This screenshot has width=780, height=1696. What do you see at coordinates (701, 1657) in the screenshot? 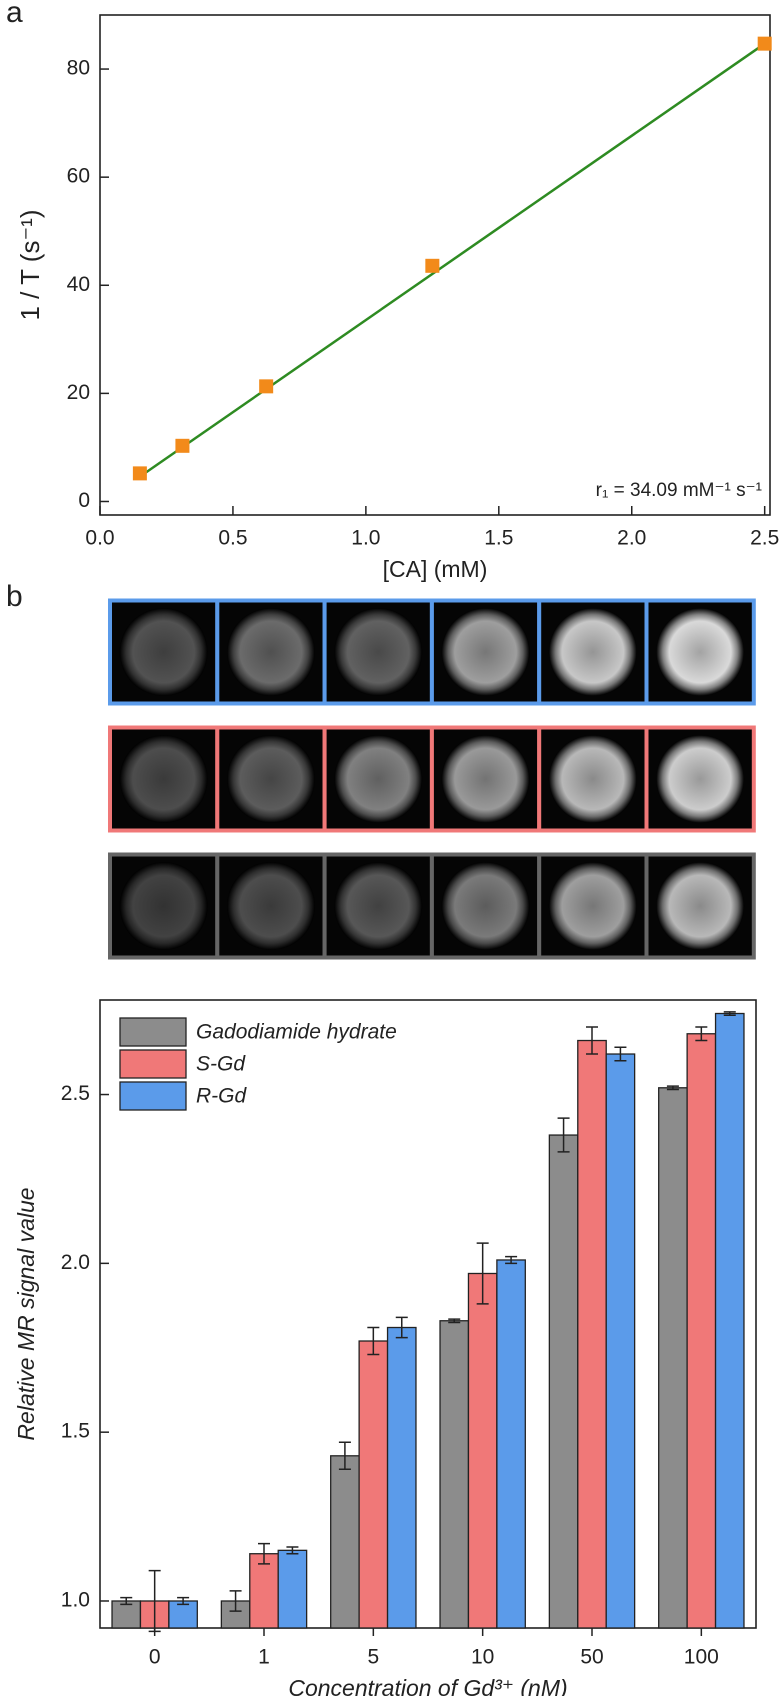
I see `x-tick-label: 100` at bounding box center [701, 1657].